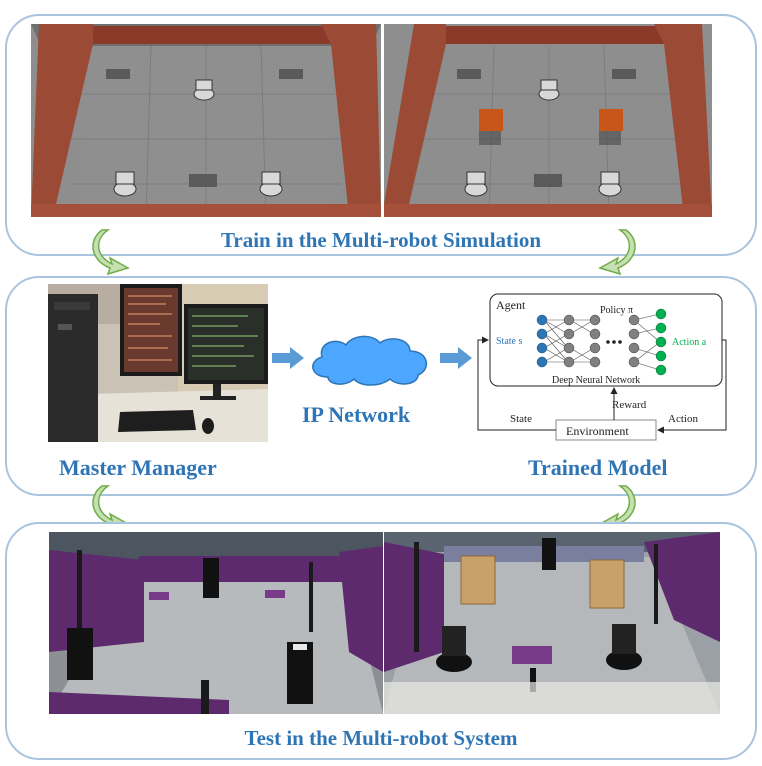  What do you see at coordinates (288, 358) in the screenshot?
I see `flow-arrow-to-network` at bounding box center [288, 358].